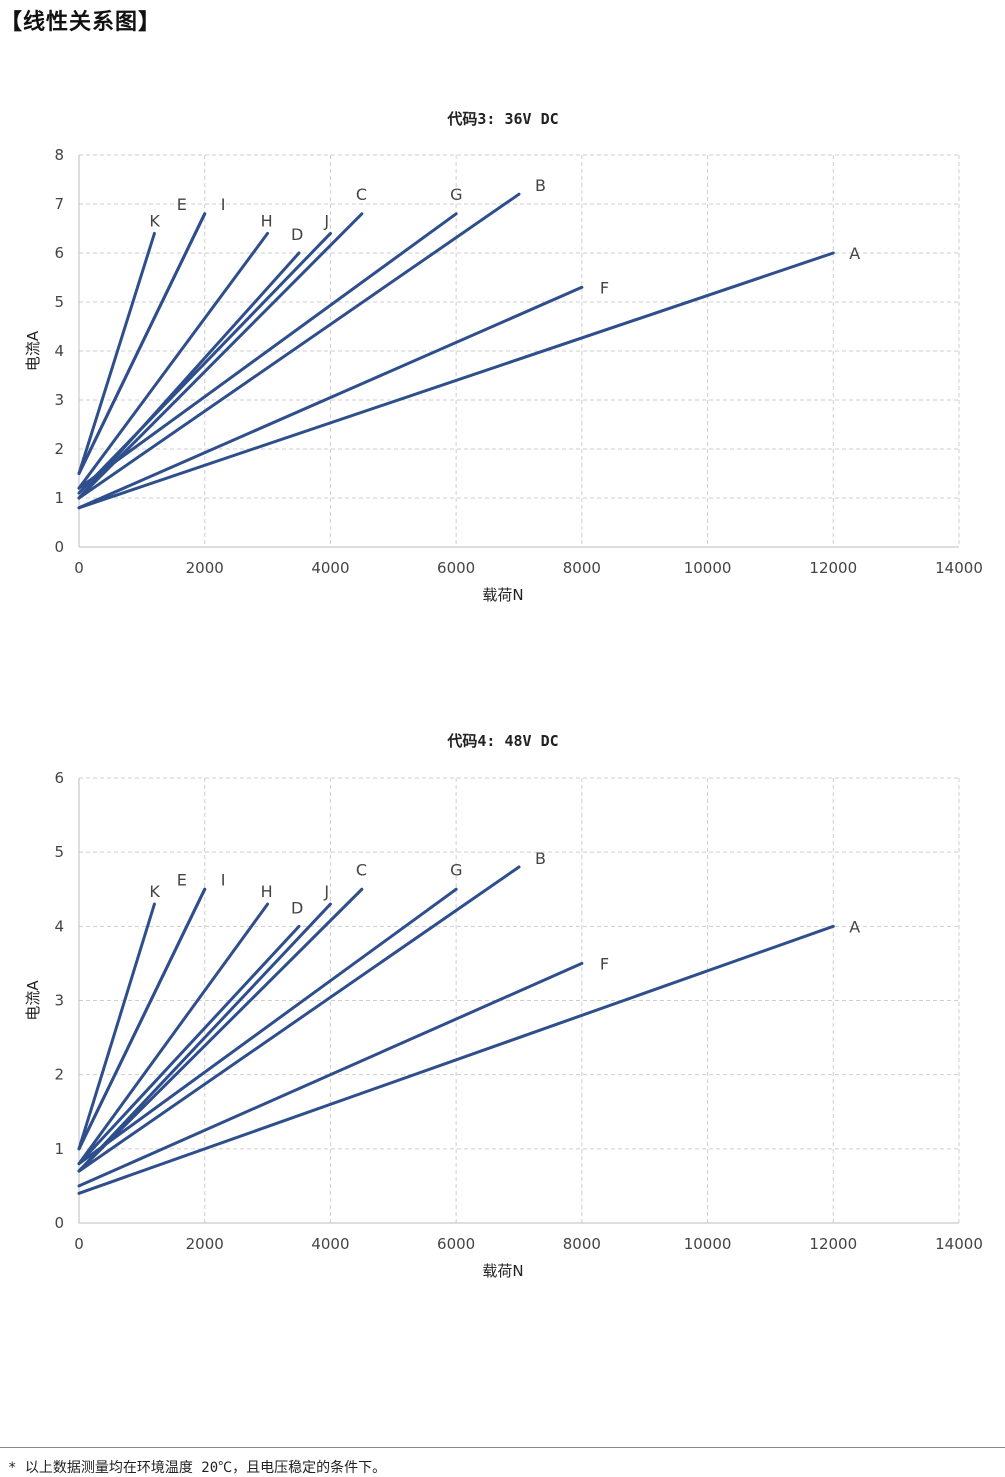 The width and height of the screenshot is (1005, 1477). What do you see at coordinates (59, 155) in the screenshot?
I see `y-tick-label: 8` at bounding box center [59, 155].